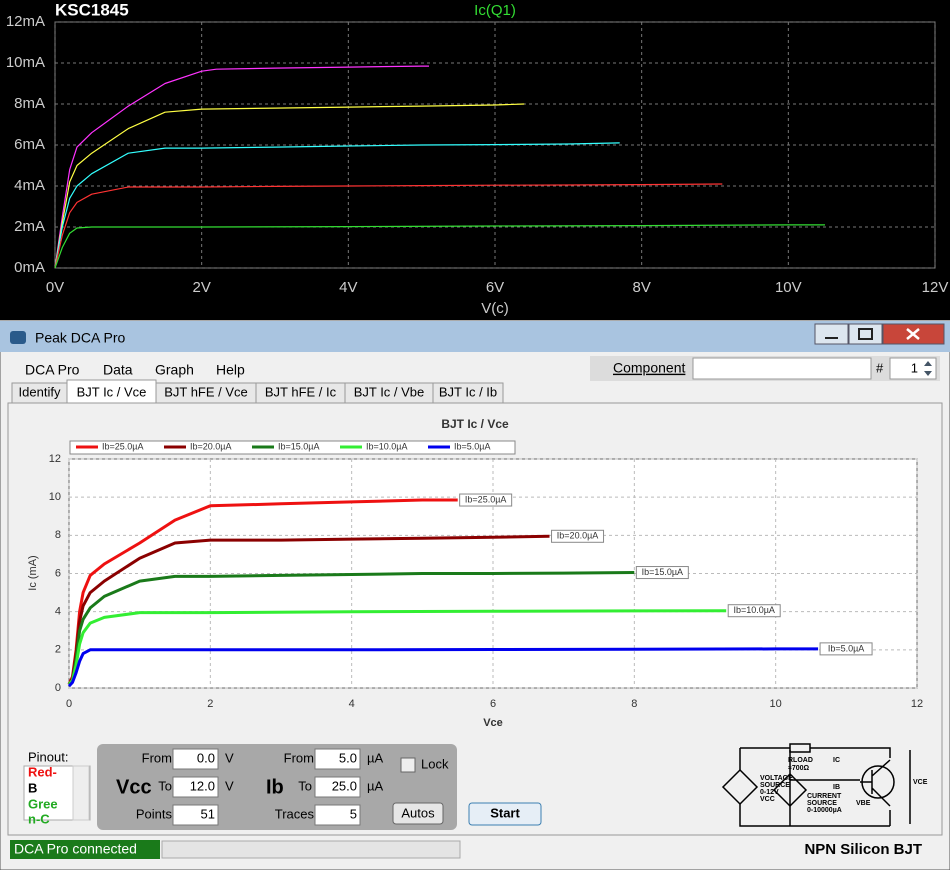  Describe the element at coordinates (863, 803) in the screenshot. I see `circuit-label: VBE` at that location.